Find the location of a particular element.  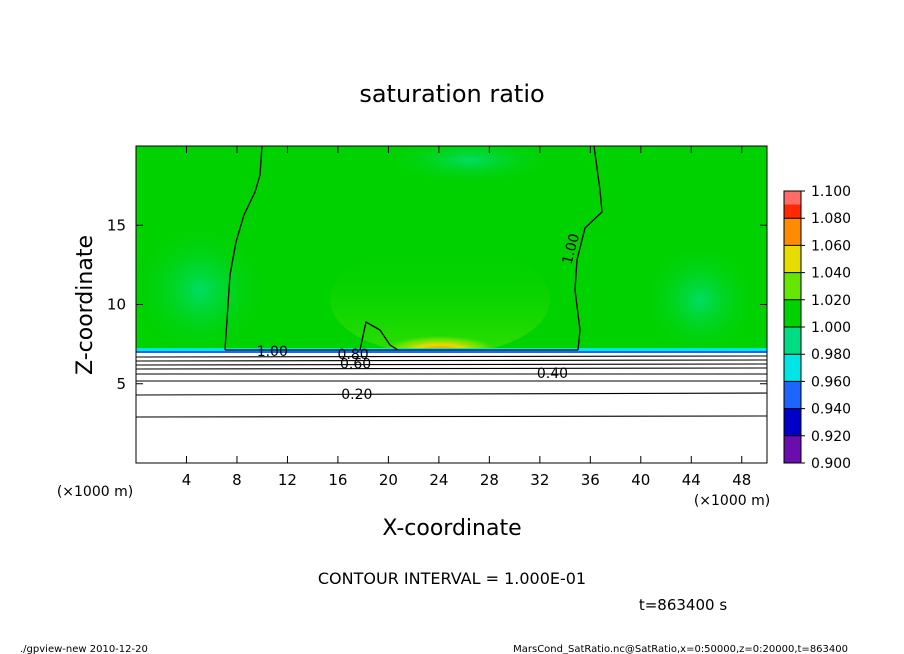

colorbar-label: 1.000 is located at coordinates (831, 328).